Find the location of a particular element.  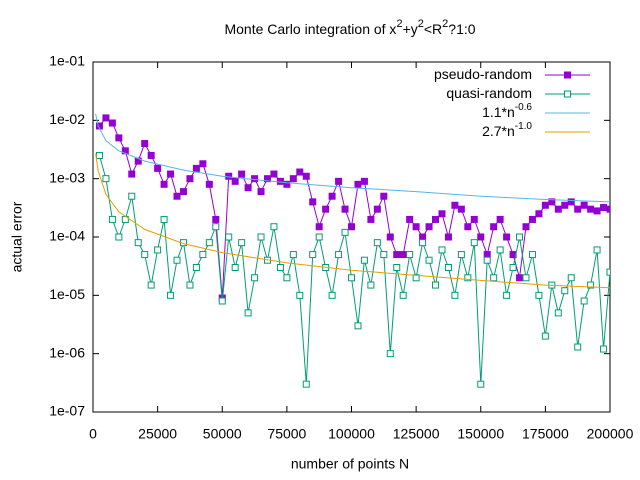

x-tick-label: 150000 is located at coordinates (480, 434).